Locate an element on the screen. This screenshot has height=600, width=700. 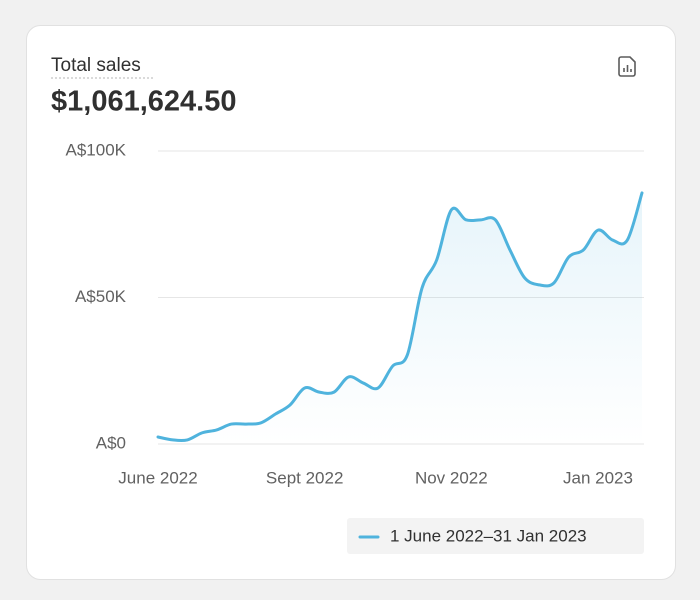
x-tick-label: Jan 2023 is located at coordinates (598, 477).